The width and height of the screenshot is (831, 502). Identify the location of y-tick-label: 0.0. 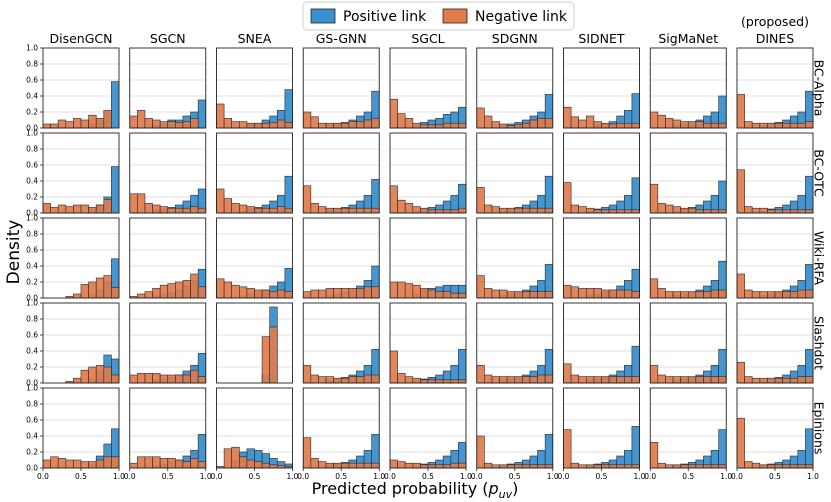
(32, 468).